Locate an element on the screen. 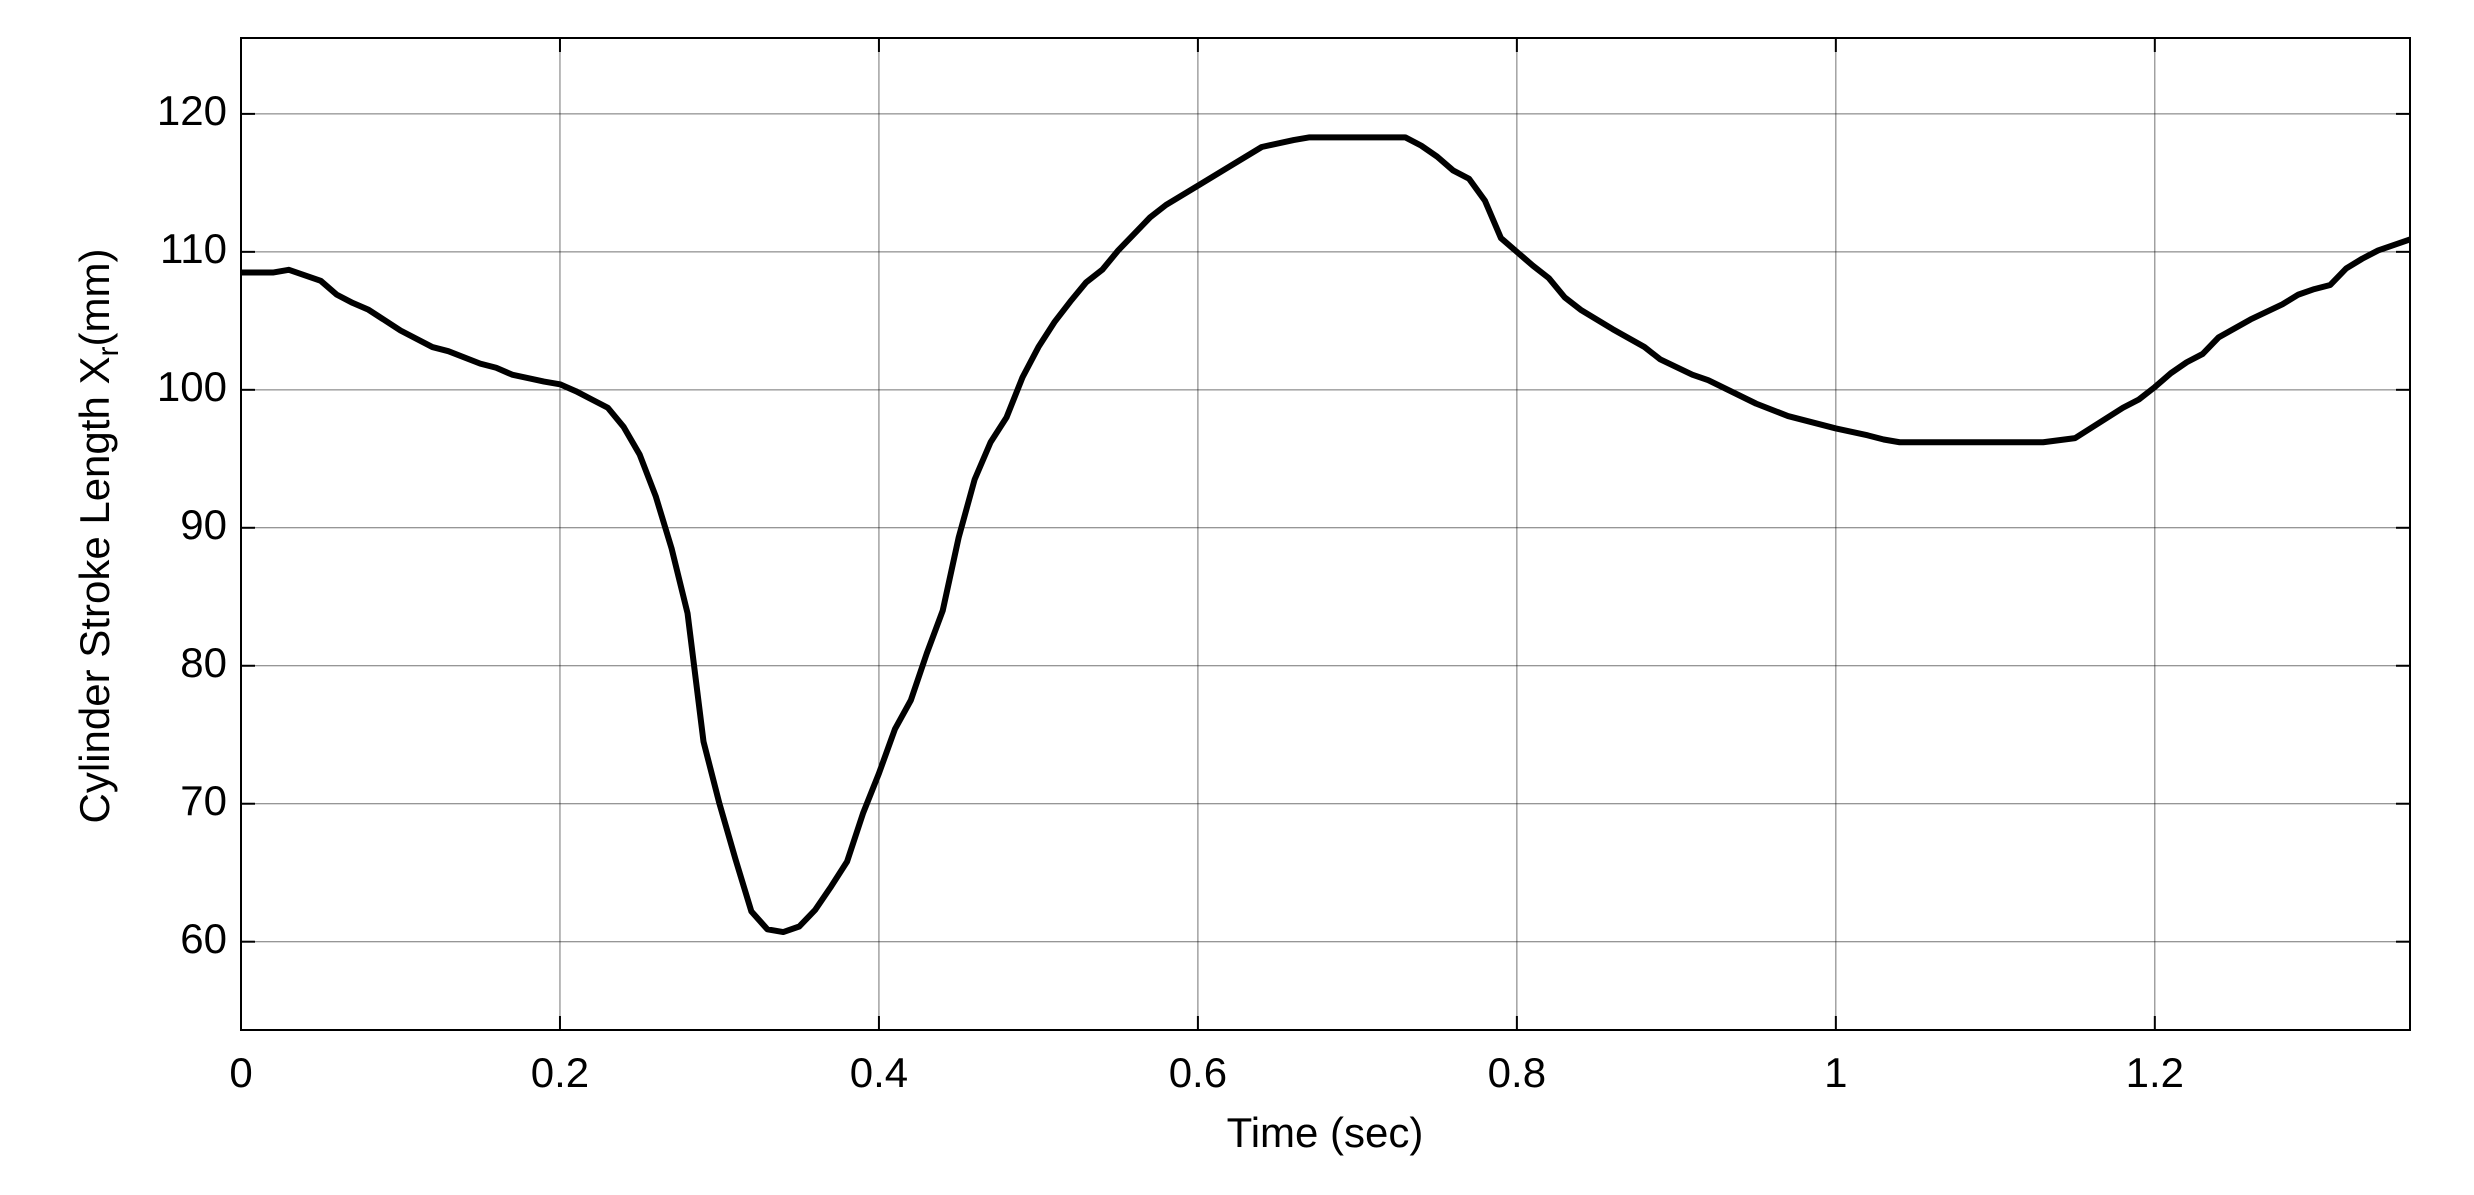 Image resolution: width=2474 pixels, height=1195 pixels. y-tick-label: 100 is located at coordinates (192, 386).